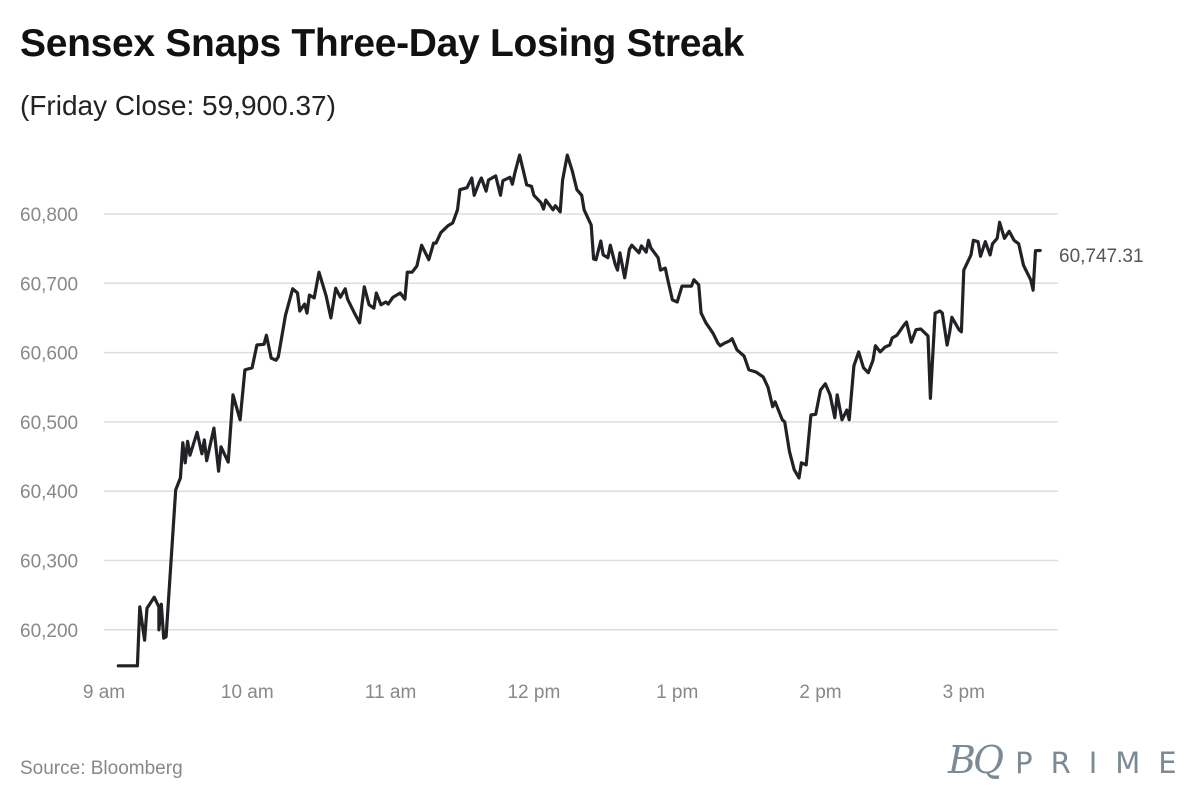  Describe the element at coordinates (49, 354) in the screenshot. I see `y-tick-label: 60,600` at that location.